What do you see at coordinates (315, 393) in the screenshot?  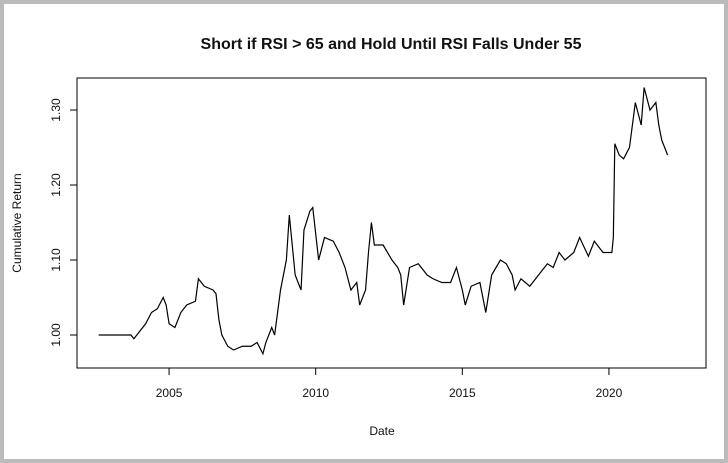 I see `x-tick-label: 2010` at bounding box center [315, 393].